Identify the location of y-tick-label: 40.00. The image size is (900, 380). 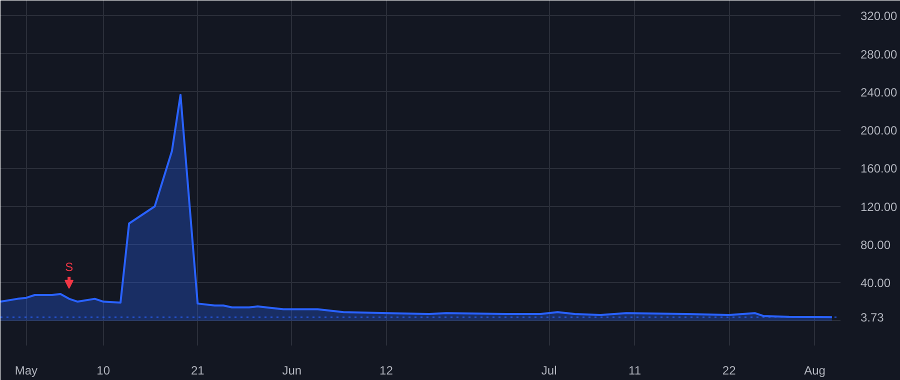
(875, 283).